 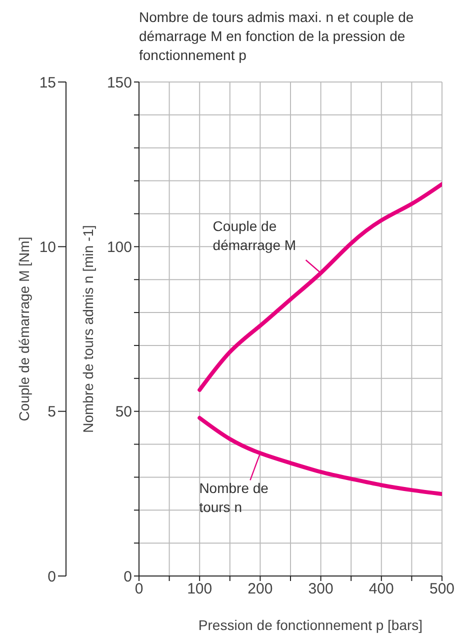 I want to click on y2-tick-label: 5, so click(x=52, y=412).